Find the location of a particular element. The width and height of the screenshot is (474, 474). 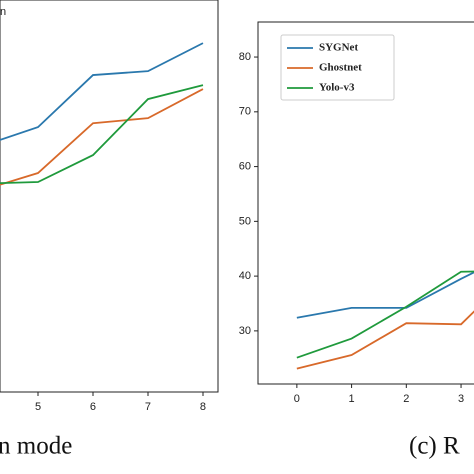

legend-label: Yolo-v3 is located at coordinates (337, 88).